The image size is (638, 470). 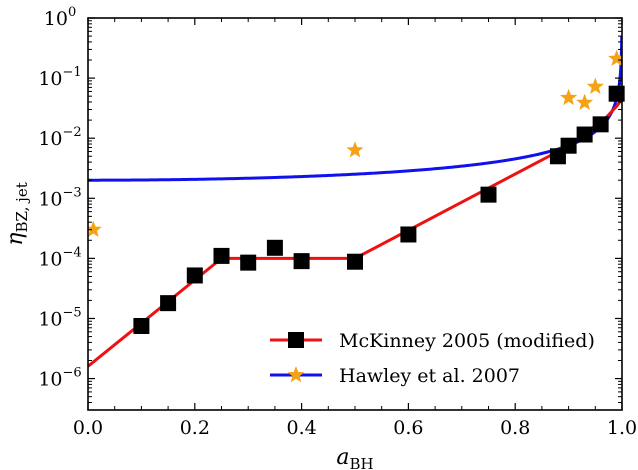 I want to click on legend-label-mckinney: McKinney 2005 (modified), so click(x=467, y=341).